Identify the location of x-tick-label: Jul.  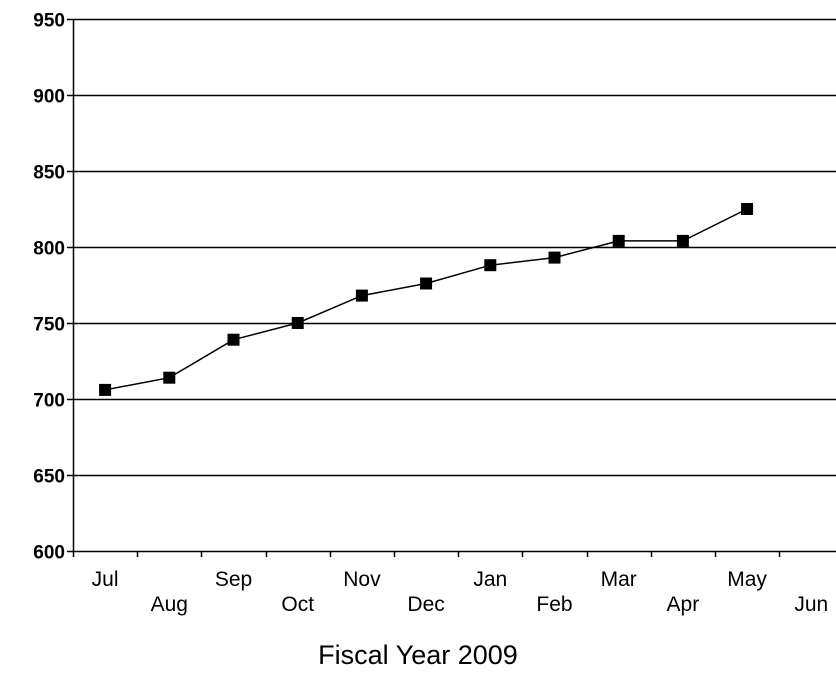
(105, 579).